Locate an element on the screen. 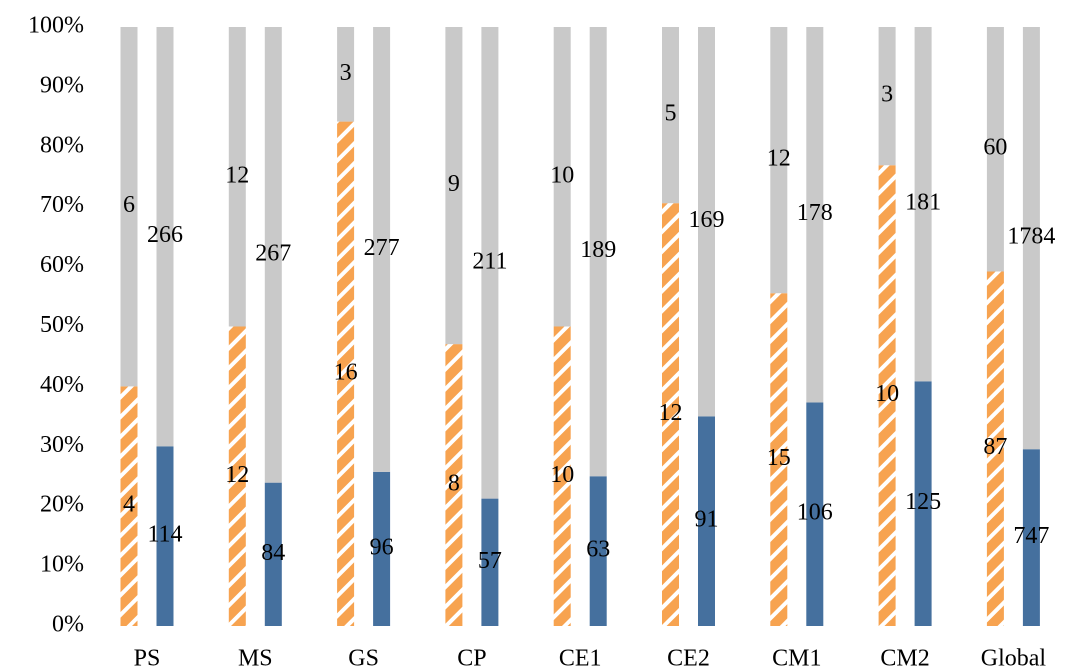 Image resolution: width=1068 pixels, height=672 pixels. x-tick-label: CE1 is located at coordinates (580, 659).